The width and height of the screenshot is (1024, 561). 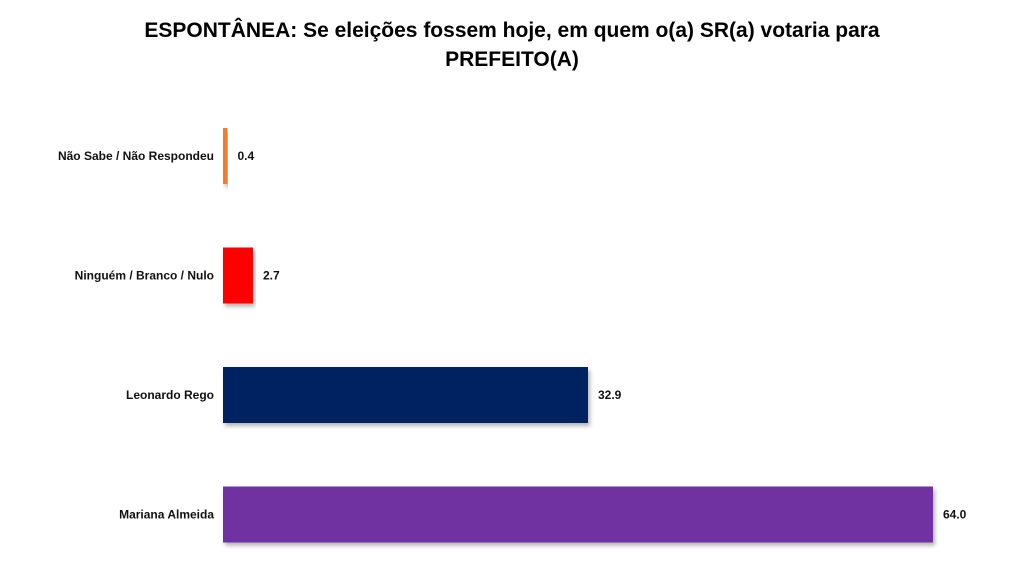 What do you see at coordinates (271, 276) in the screenshot?
I see `value-label-1: 2.7` at bounding box center [271, 276].